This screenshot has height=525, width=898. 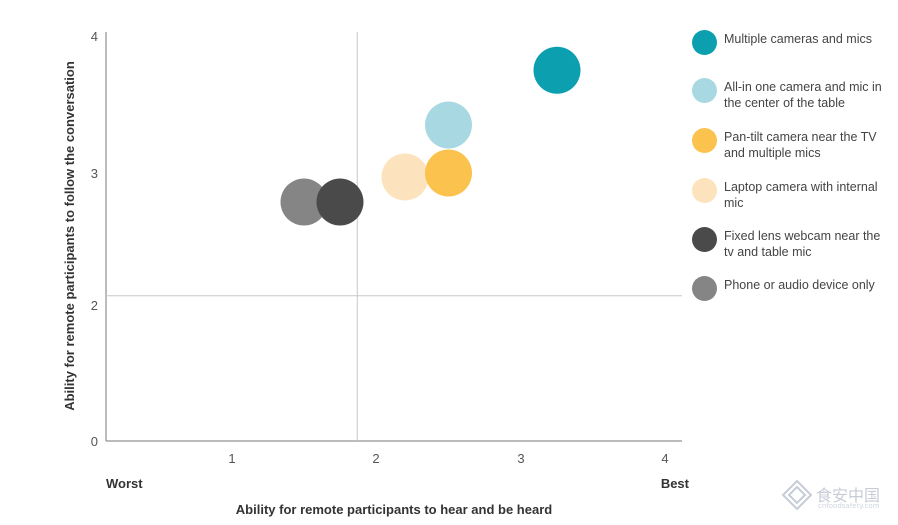 I want to click on y-tick-label: 4, so click(x=94, y=36).